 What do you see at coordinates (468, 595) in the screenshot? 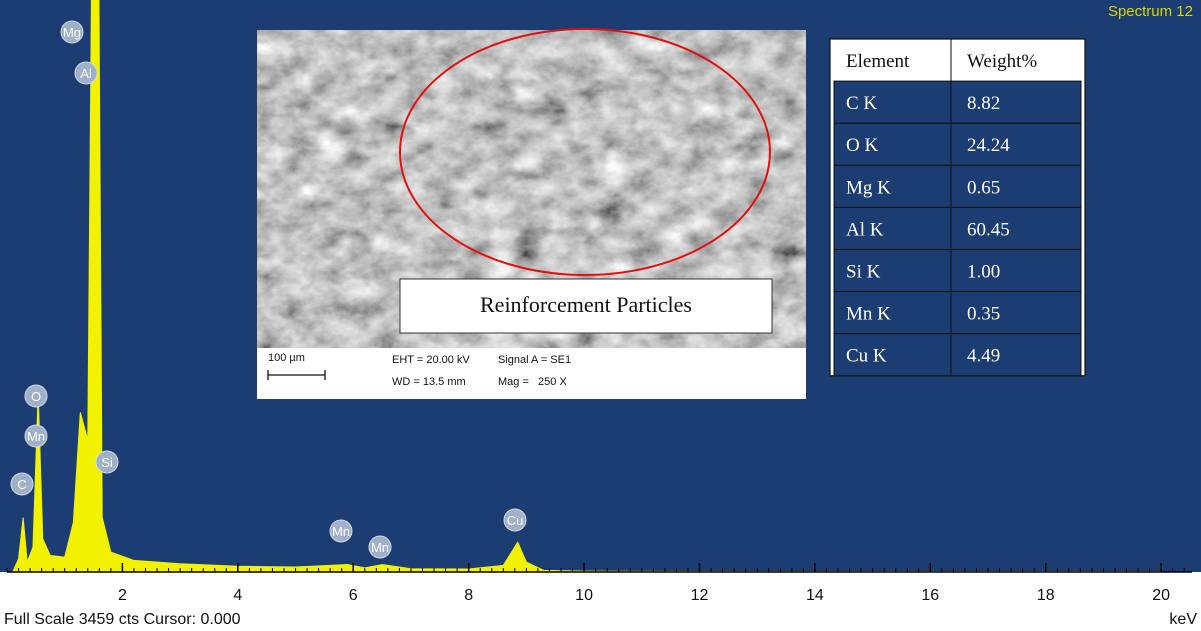
I see `x-tick-label: 8` at bounding box center [468, 595].